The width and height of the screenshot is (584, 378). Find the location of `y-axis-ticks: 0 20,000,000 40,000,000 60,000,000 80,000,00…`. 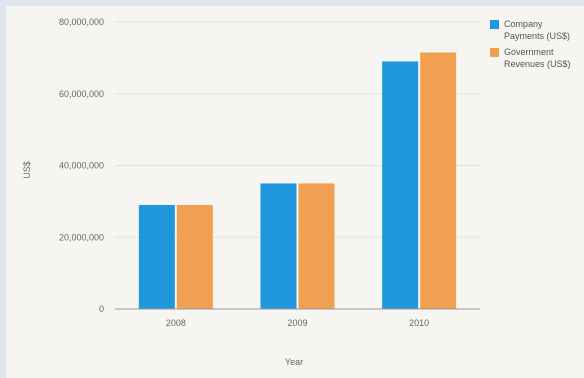

y-axis-ticks: 0 20,000,000 40,000,000 60,000,000 80,000,00… is located at coordinates (81, 165).